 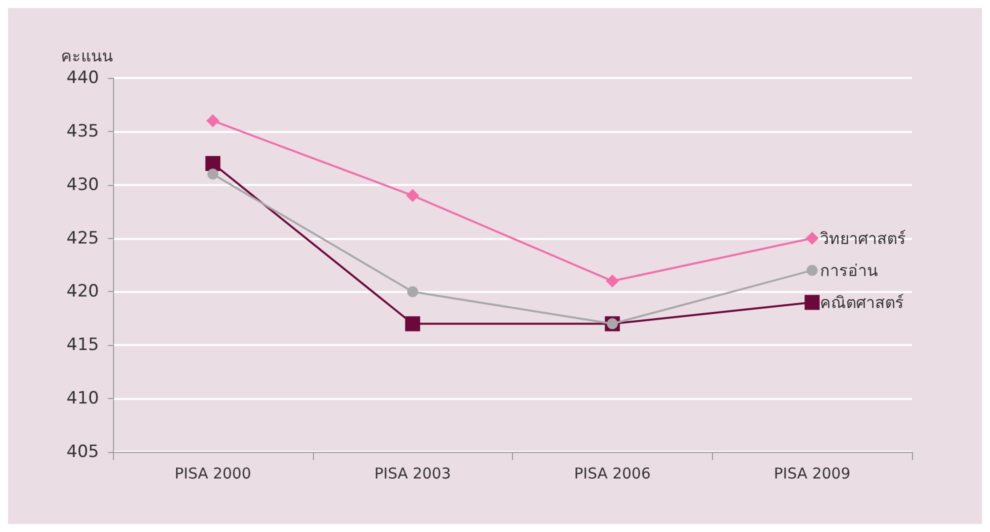 I want to click on y-tick-label: 425, so click(x=82, y=238).